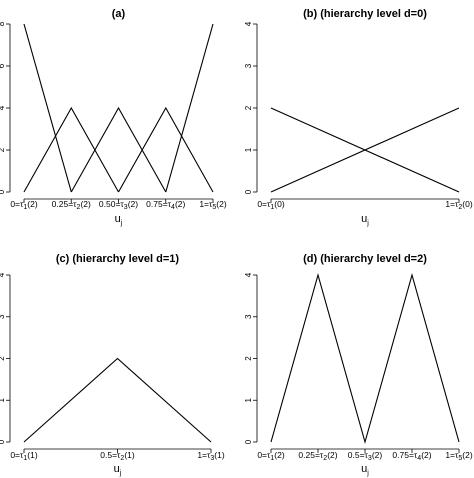 The height and width of the screenshot is (478, 474). Describe the element at coordinates (118, 259) in the screenshot. I see `panel-title: (c) (hierarchy level d=1)` at that location.